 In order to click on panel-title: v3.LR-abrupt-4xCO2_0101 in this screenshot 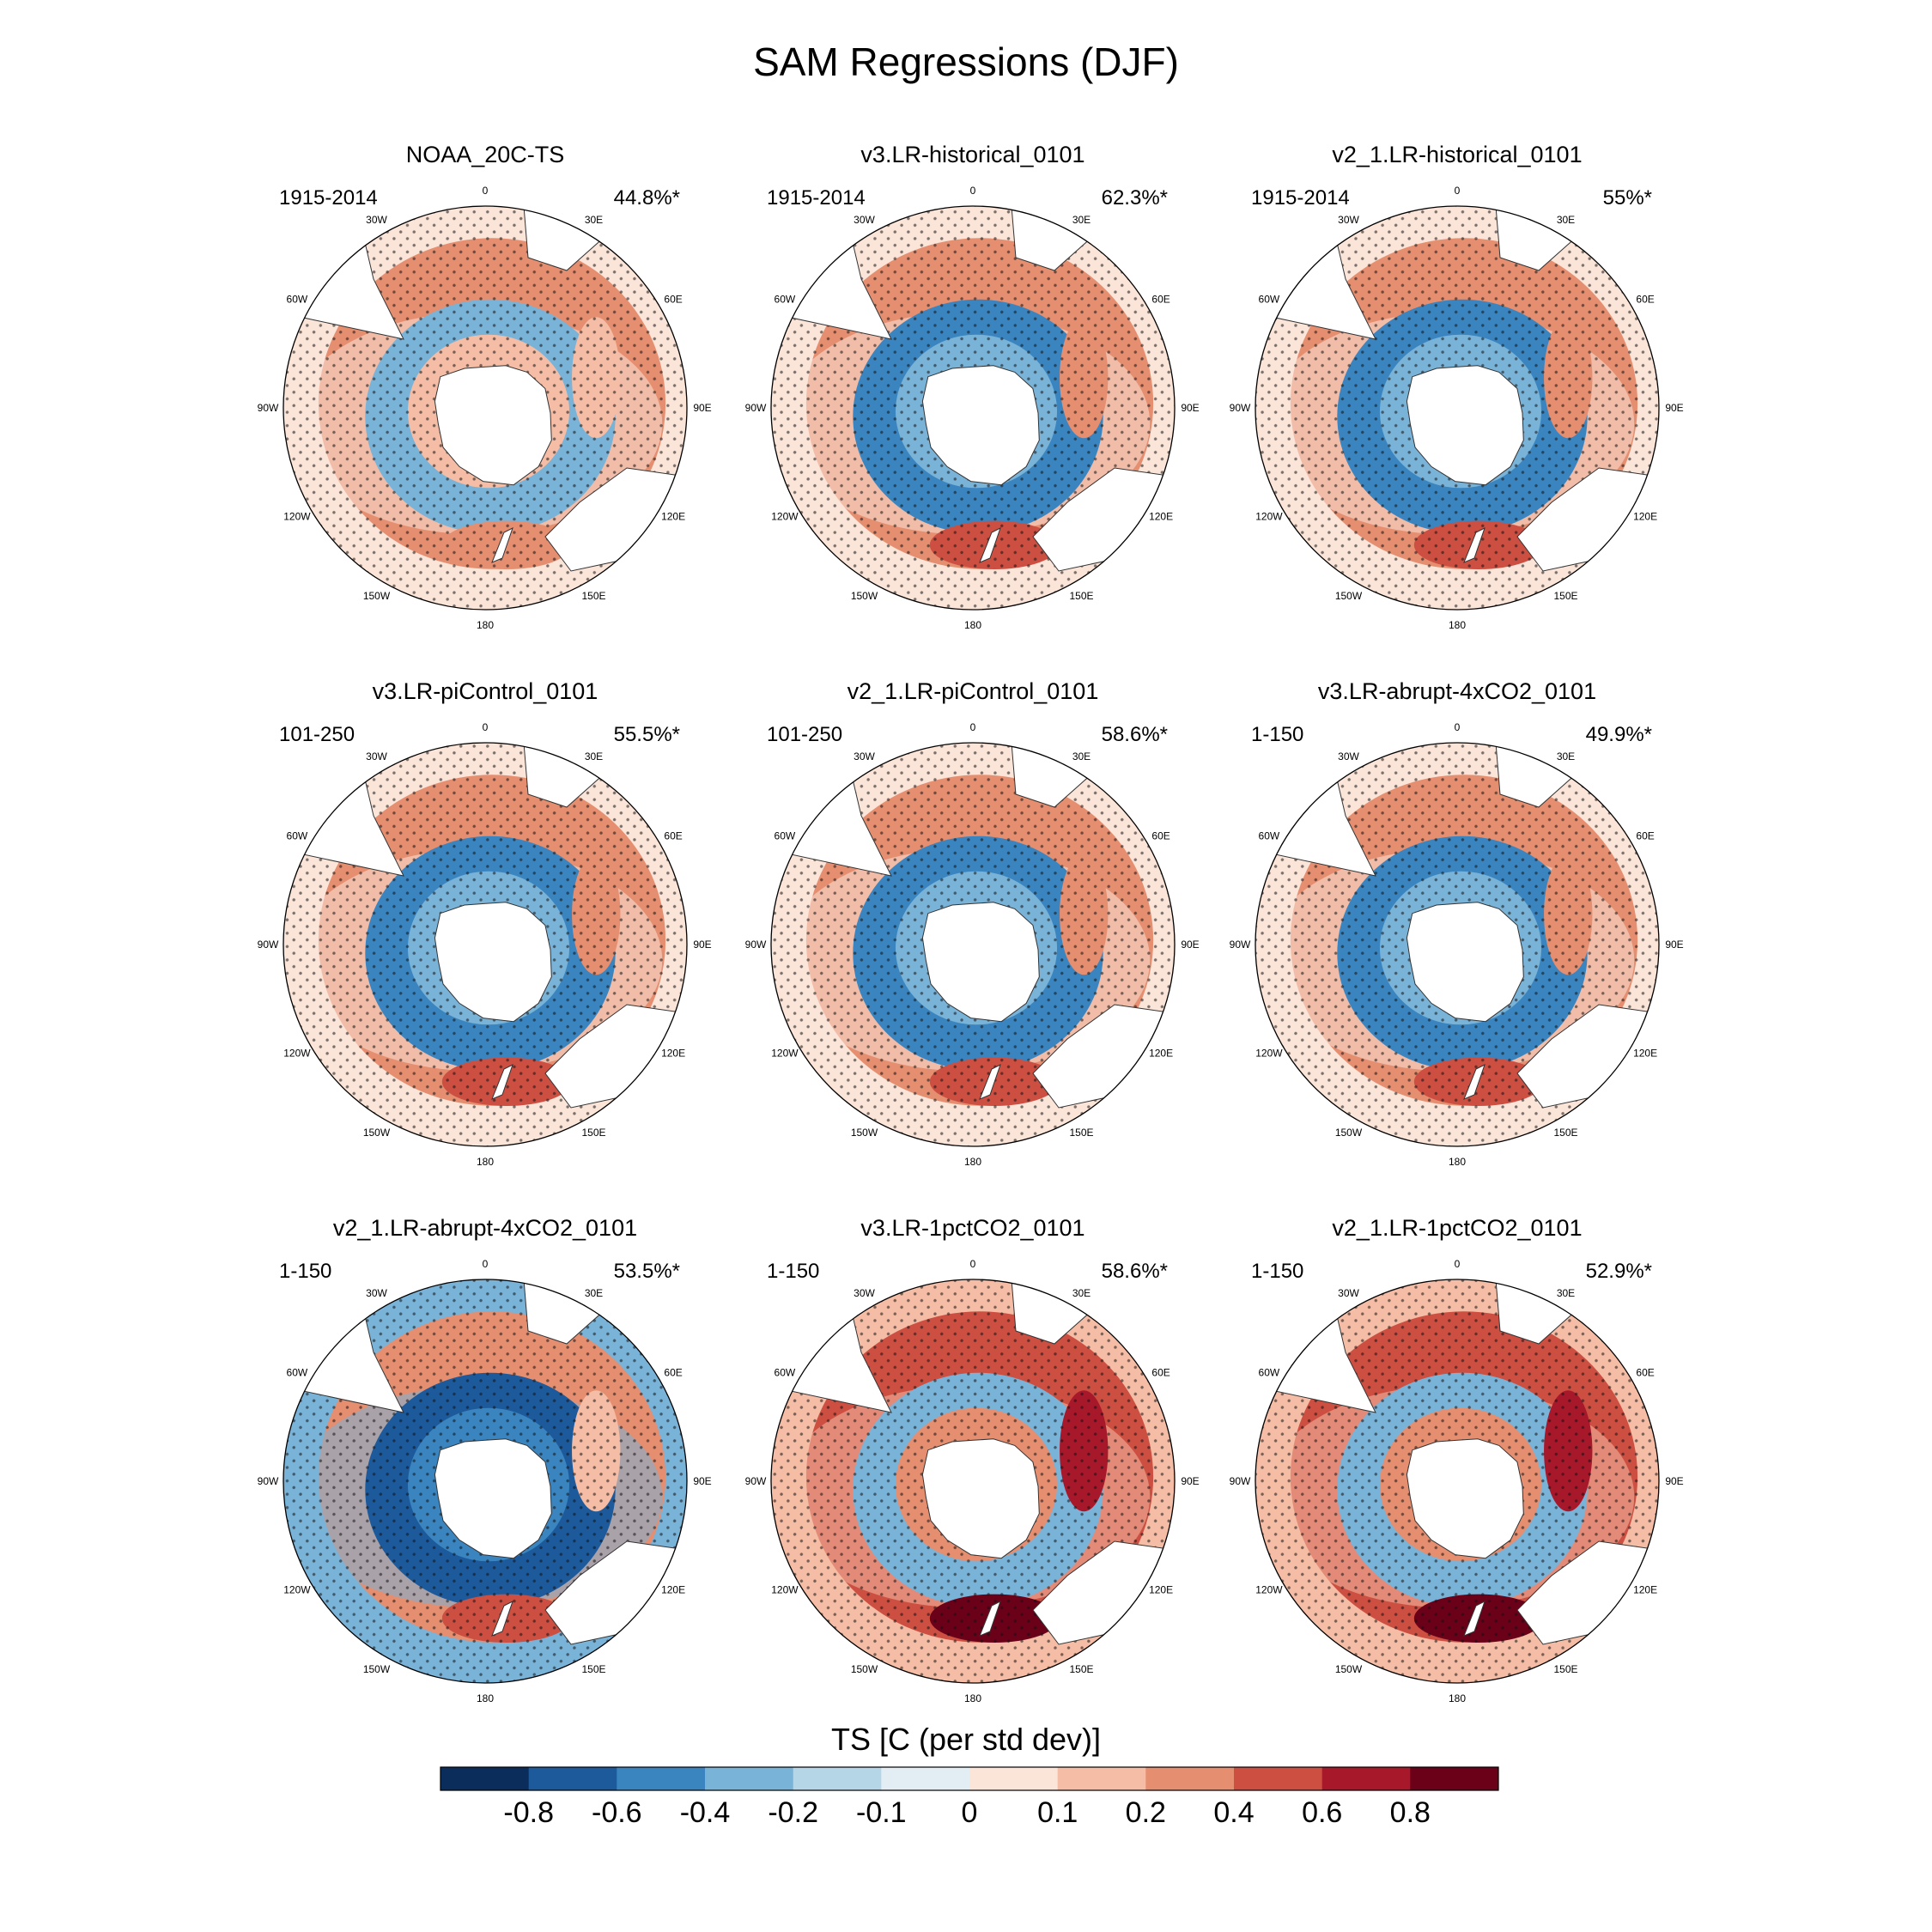, I will do `click(1457, 691)`.